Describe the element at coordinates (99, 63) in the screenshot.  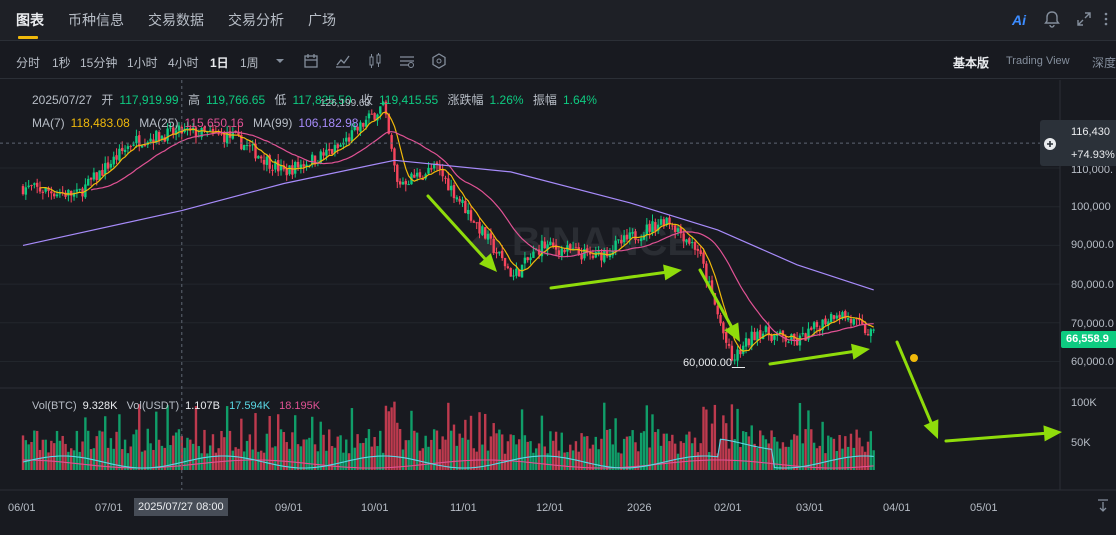
I see `interval-15m: 15分钟` at that location.